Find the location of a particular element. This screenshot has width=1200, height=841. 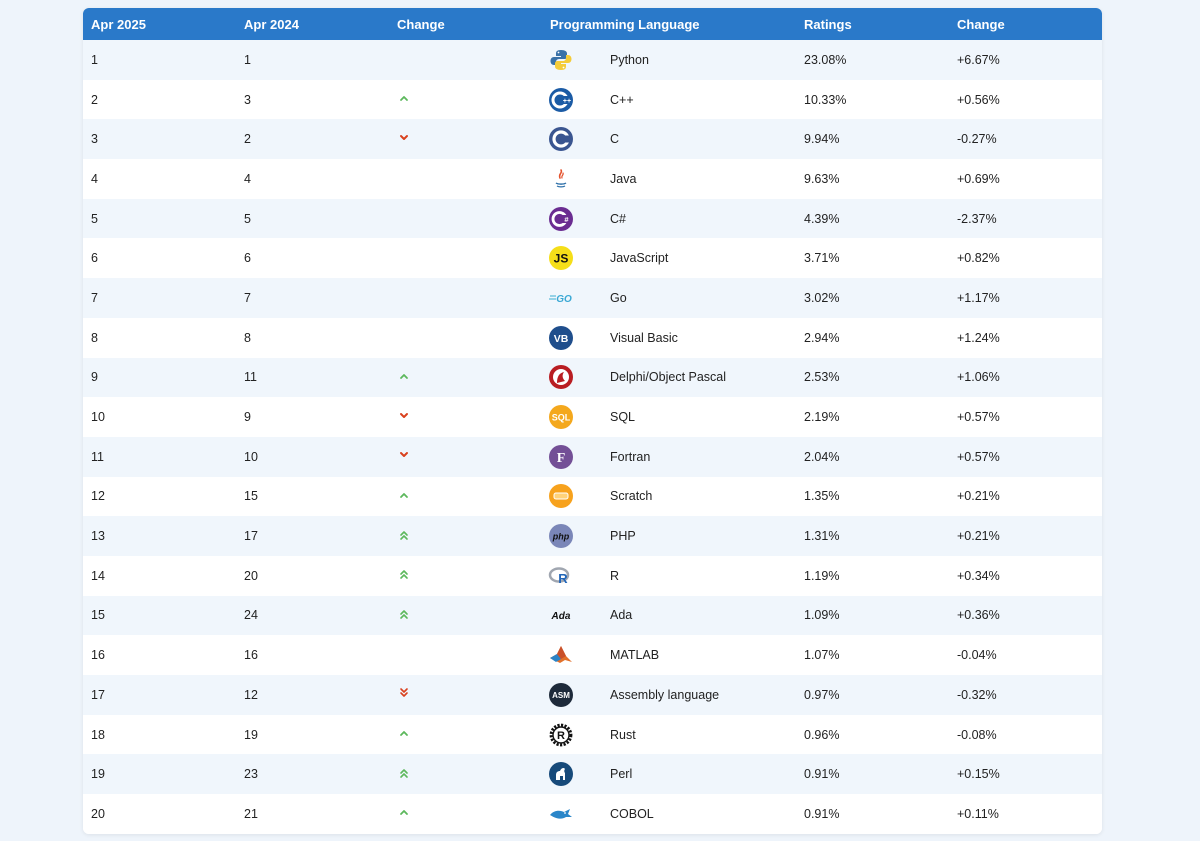

language-name: COBOL is located at coordinates (632, 813).